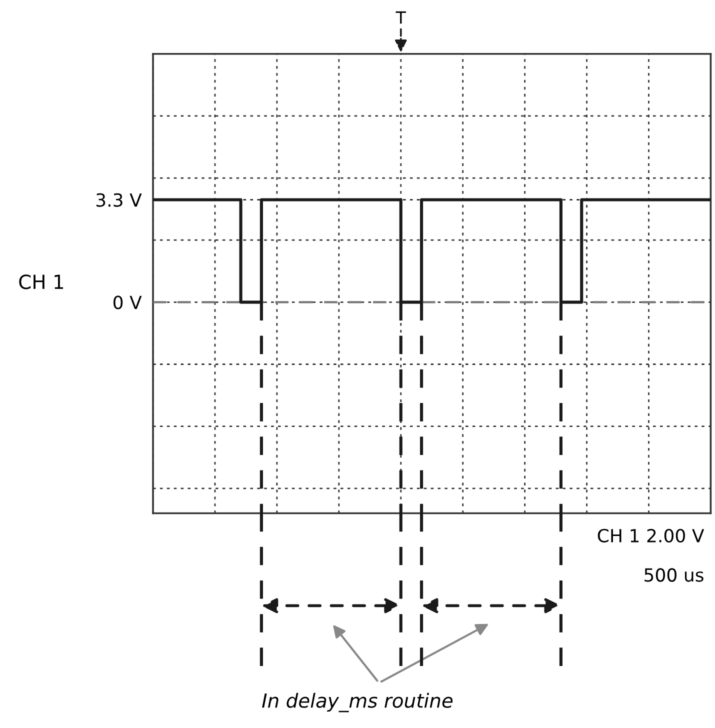  Describe the element at coordinates (128, 303) in the screenshot. I see `y-tick-label: 0 V` at that location.